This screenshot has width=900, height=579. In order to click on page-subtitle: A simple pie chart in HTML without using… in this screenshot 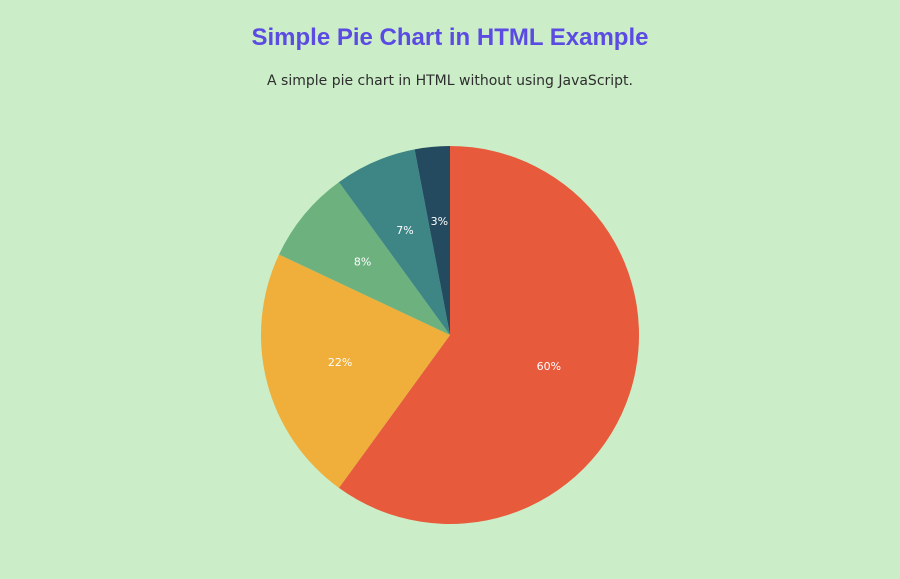, I will do `click(450, 81)`.